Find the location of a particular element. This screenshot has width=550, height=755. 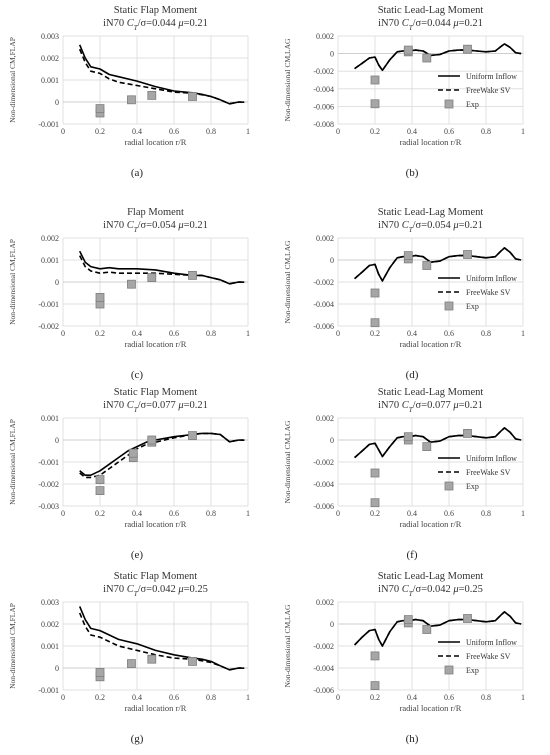

chart-subtitle-part: /σ=0.054 is located at coordinates (433, 225).